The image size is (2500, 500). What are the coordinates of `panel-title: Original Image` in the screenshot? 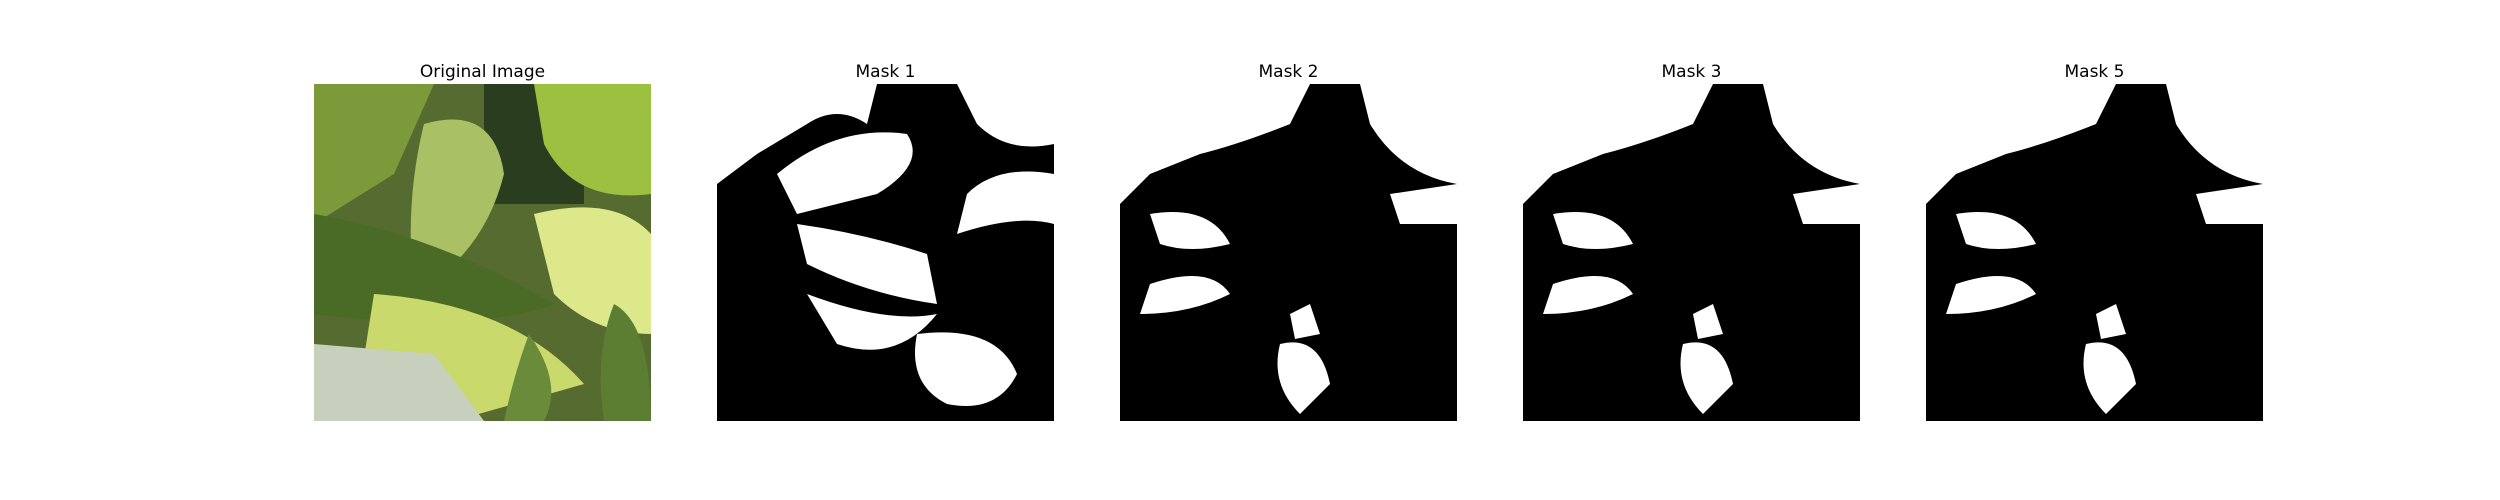 It's located at (482, 72).